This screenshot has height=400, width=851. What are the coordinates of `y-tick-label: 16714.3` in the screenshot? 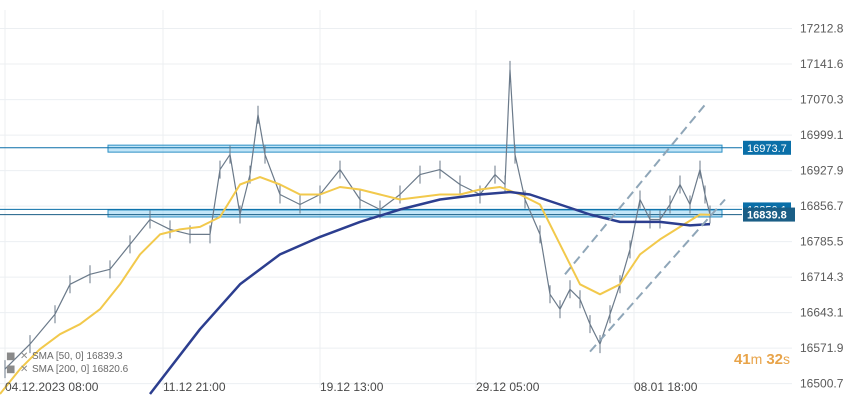 It's located at (822, 277).